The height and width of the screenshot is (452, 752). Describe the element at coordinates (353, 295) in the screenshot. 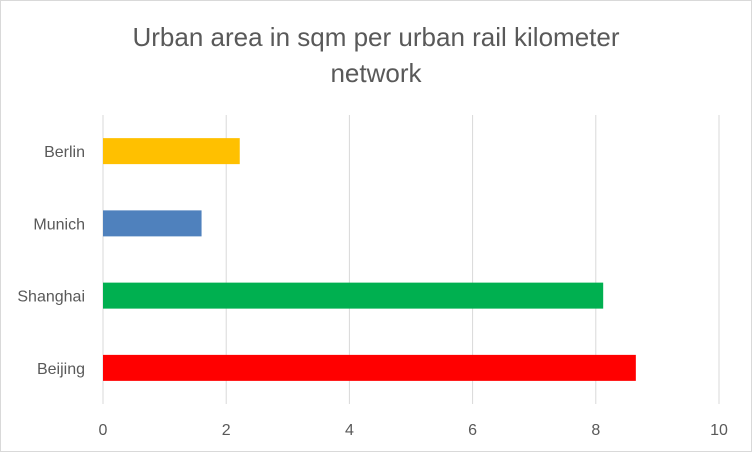

I see `bar-shanghai` at that location.